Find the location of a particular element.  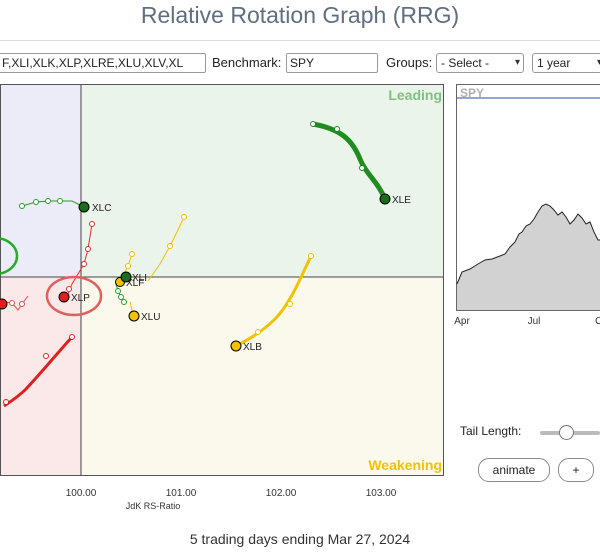

slider-knob is located at coordinates (566, 432).